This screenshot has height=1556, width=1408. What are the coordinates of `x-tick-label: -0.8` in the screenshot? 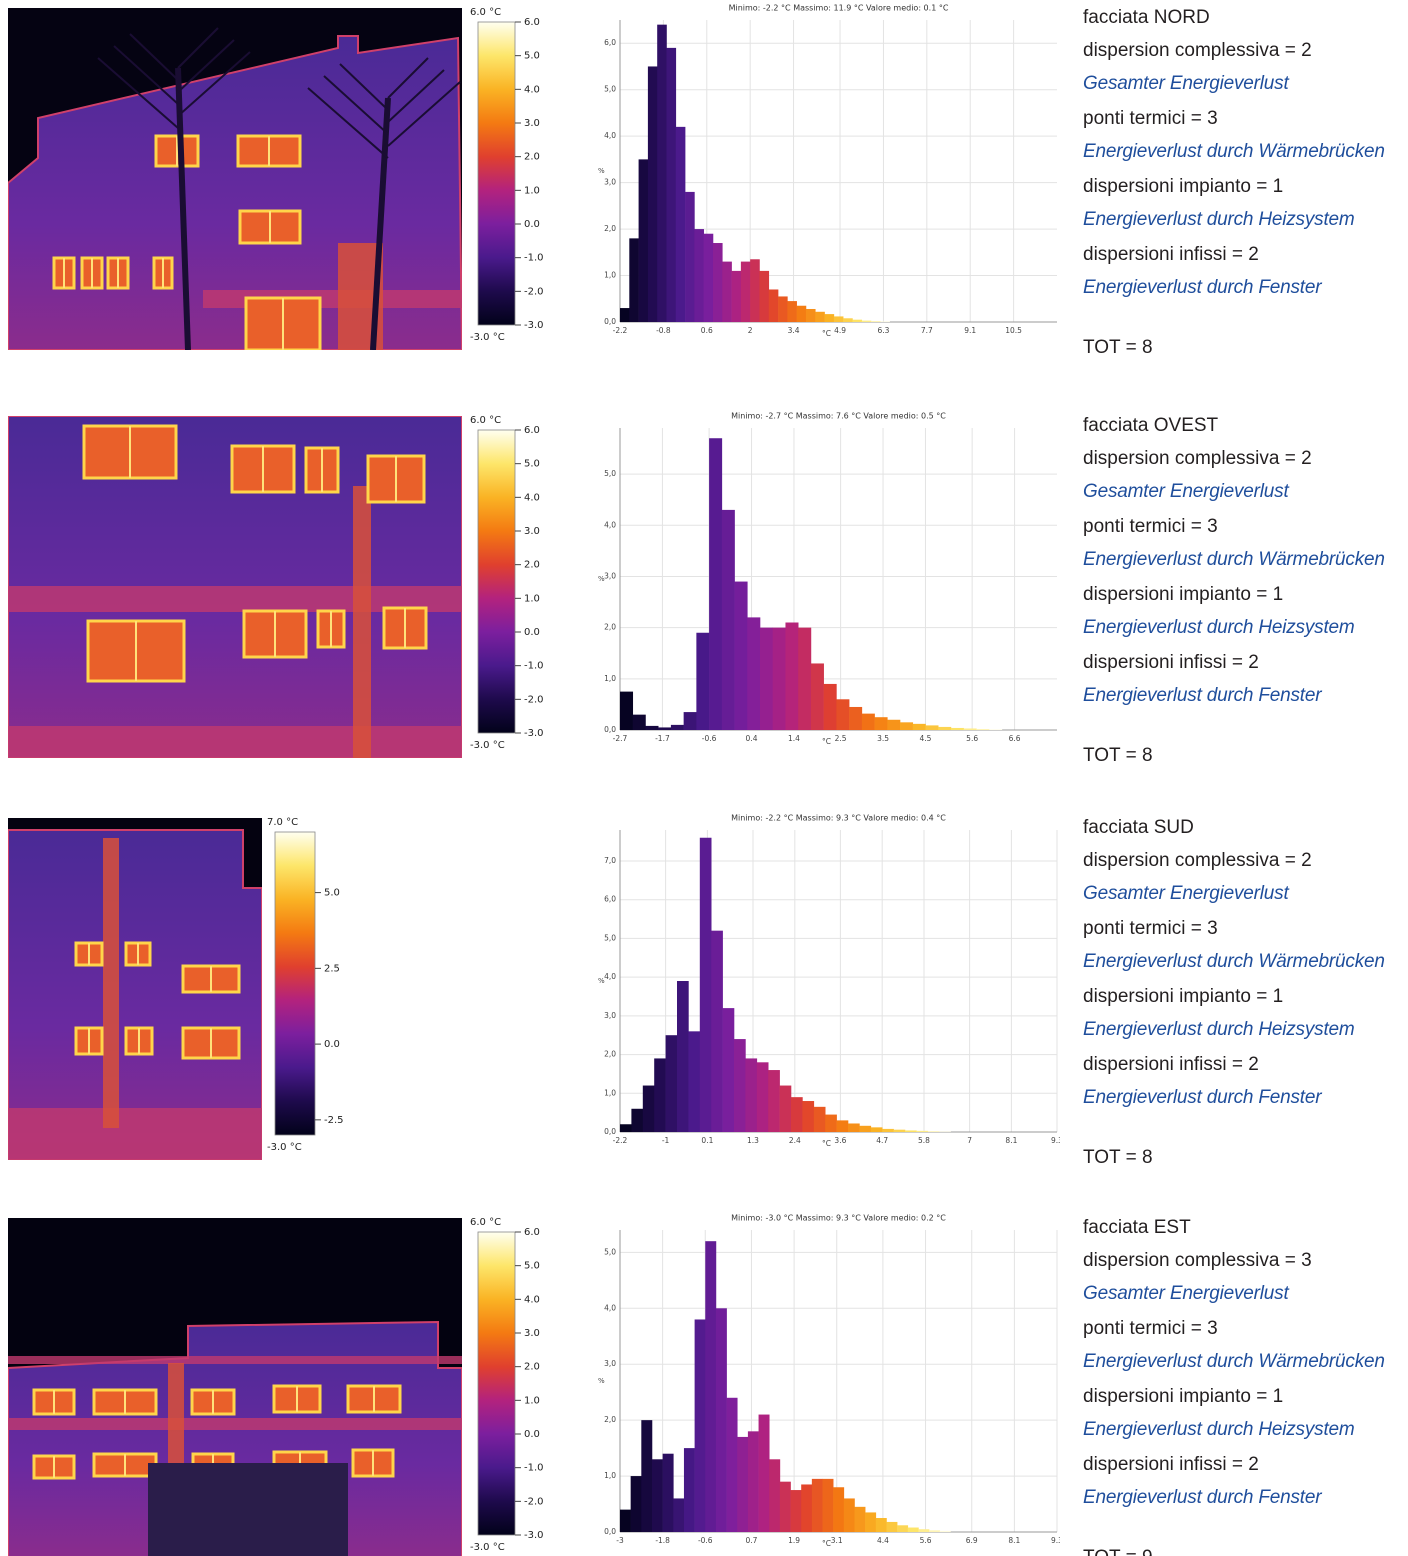 It's located at (663, 330).